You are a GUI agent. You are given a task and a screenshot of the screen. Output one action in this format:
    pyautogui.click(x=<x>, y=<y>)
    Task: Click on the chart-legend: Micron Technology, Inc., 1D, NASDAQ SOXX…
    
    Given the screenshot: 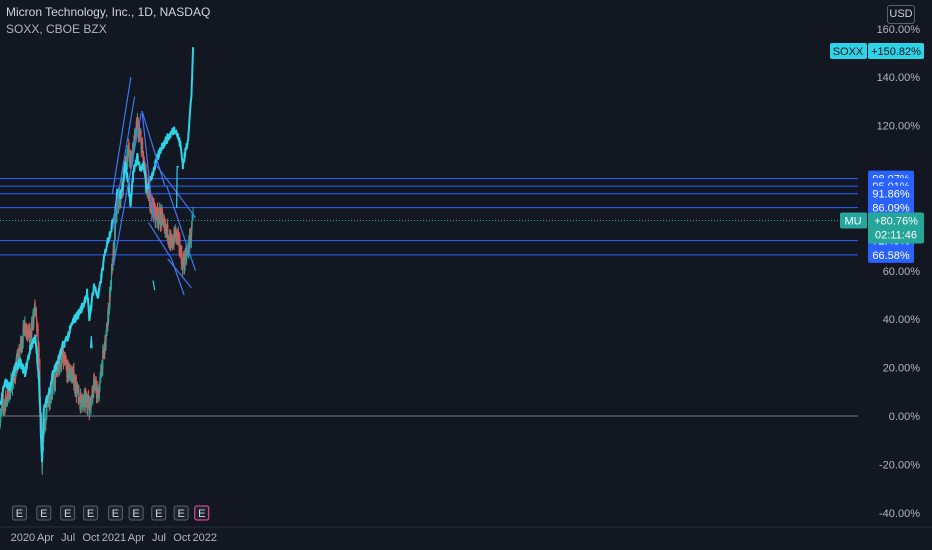 What is the action you would take?
    pyautogui.click(x=108, y=21)
    